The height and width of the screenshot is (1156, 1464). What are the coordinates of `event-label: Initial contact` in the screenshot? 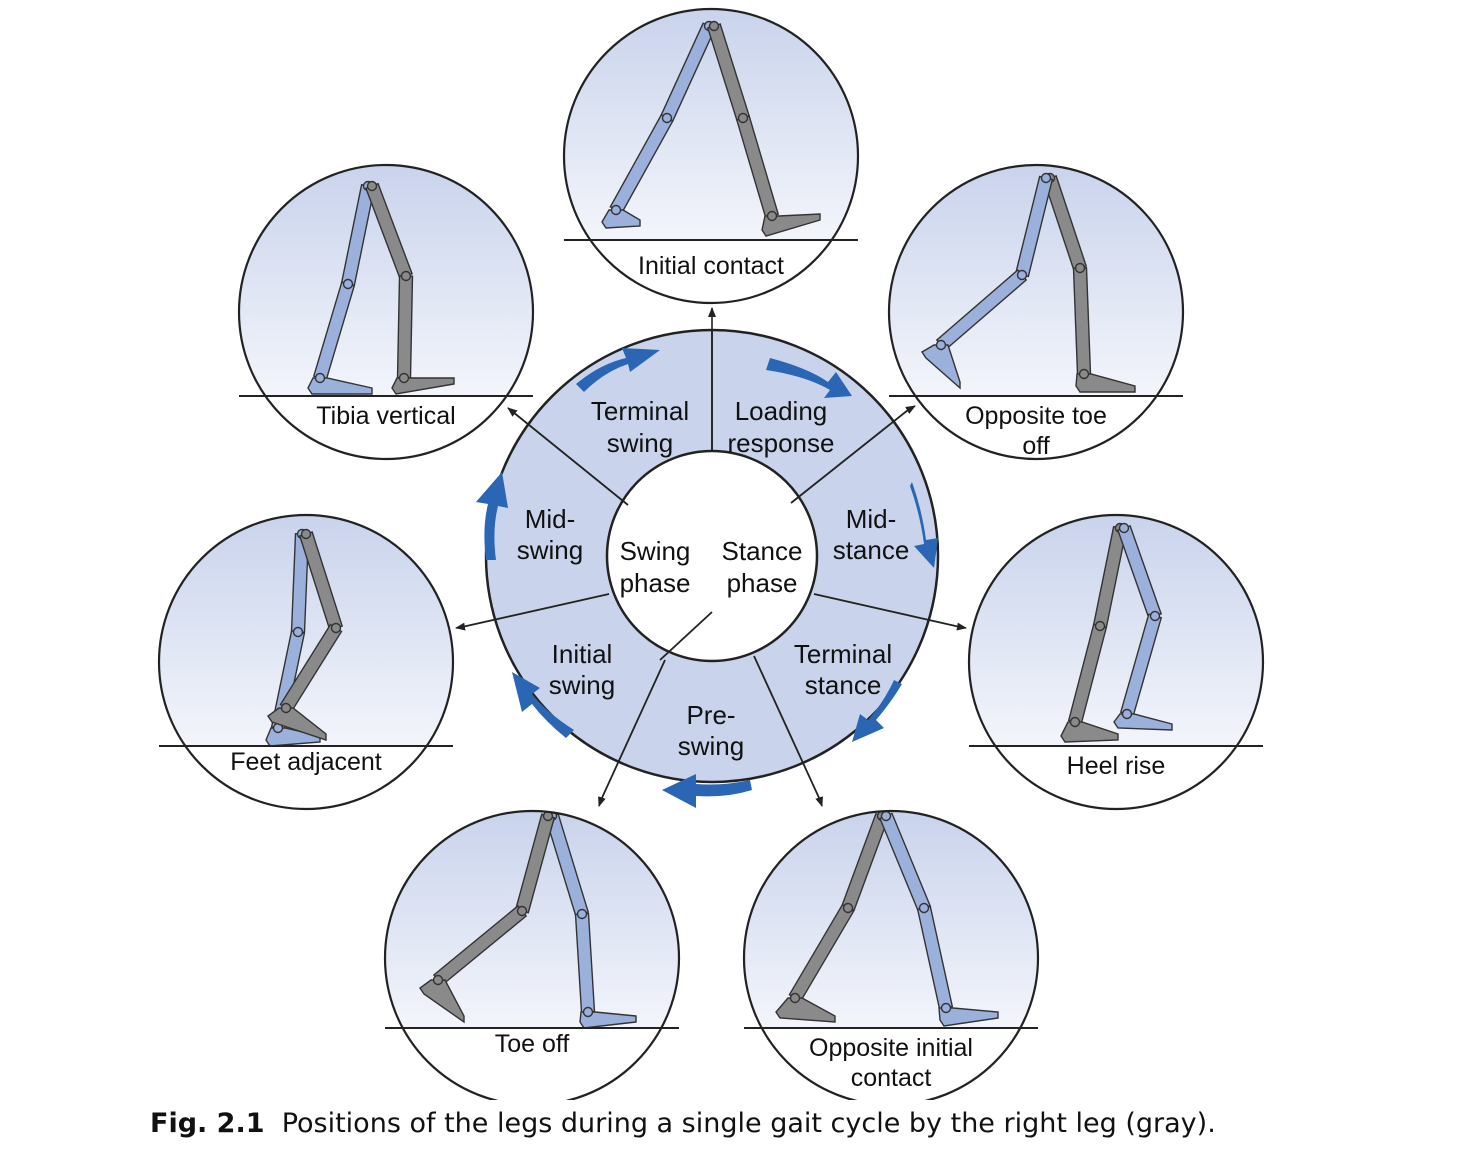 It's located at (711, 266).